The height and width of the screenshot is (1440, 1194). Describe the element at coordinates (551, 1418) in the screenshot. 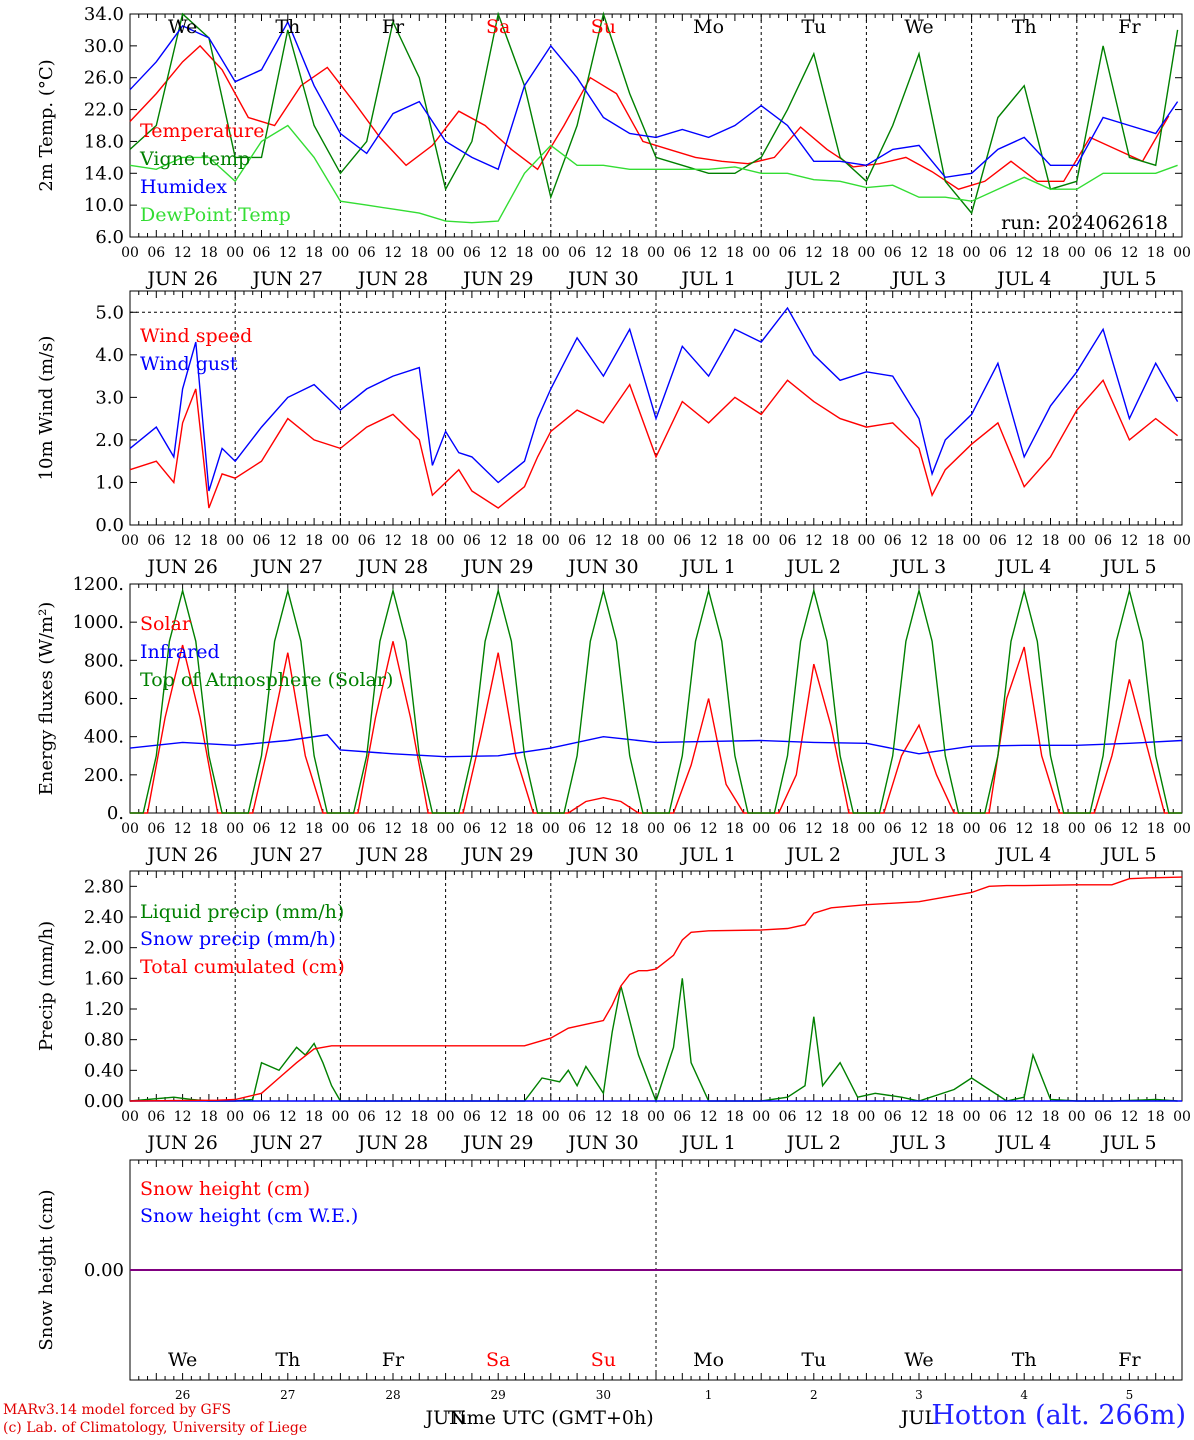

I see `x-axis-title: Time UTC (GMT+0h)` at that location.